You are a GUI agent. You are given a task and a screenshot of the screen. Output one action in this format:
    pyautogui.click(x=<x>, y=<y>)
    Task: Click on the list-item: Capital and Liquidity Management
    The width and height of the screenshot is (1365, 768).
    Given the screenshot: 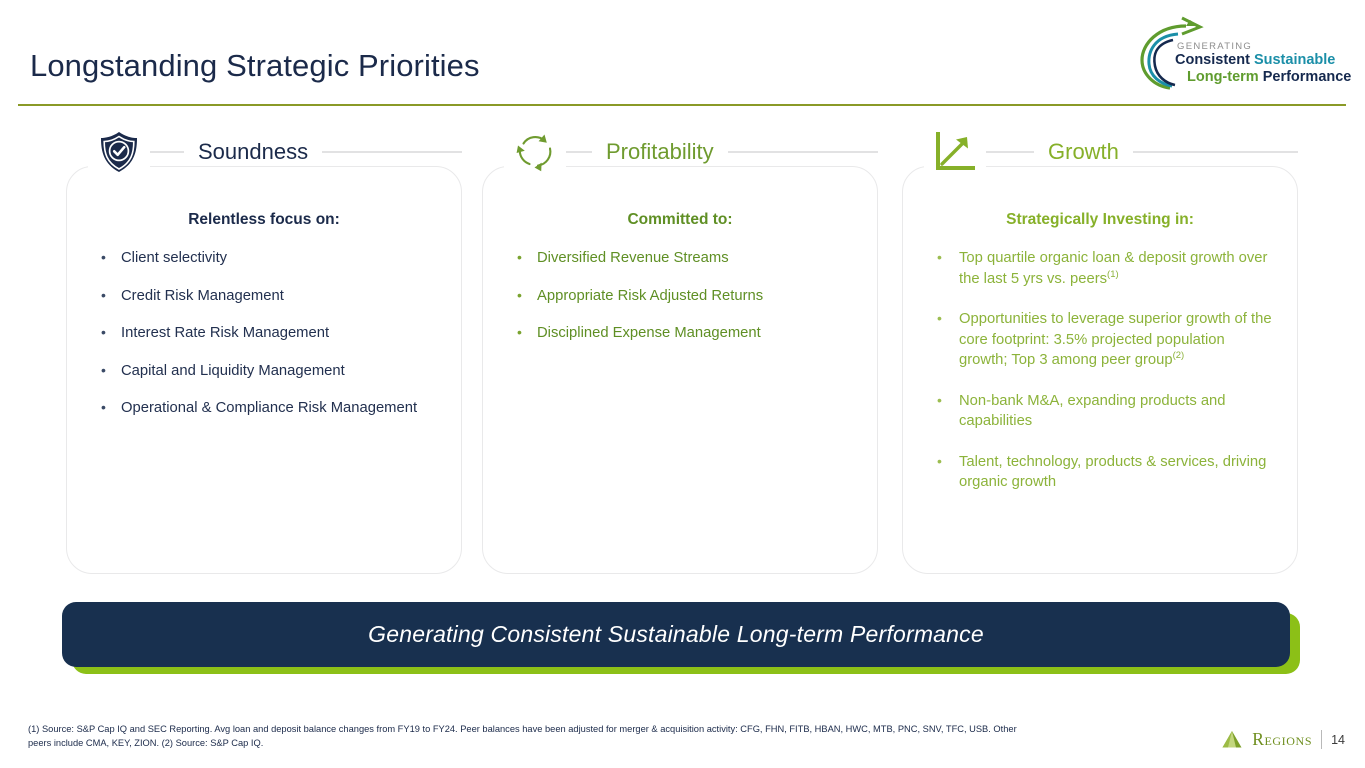 What is the action you would take?
    pyautogui.click(x=264, y=371)
    